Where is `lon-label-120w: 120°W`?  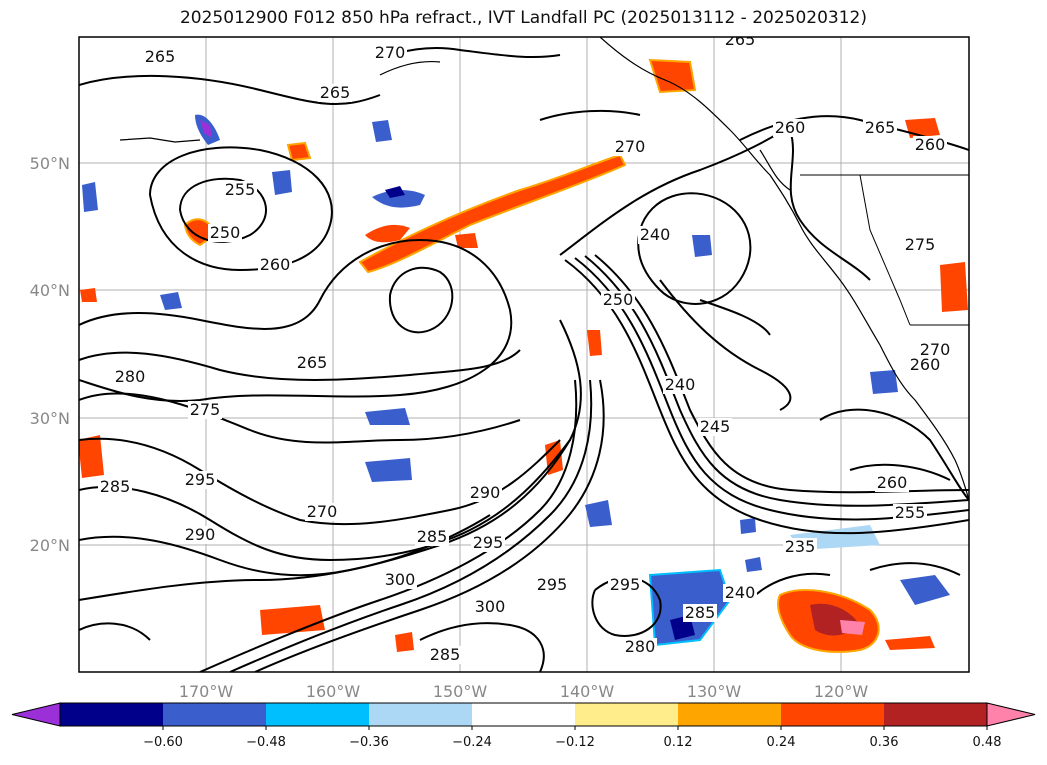 lon-label-120w: 120°W is located at coordinates (841, 691).